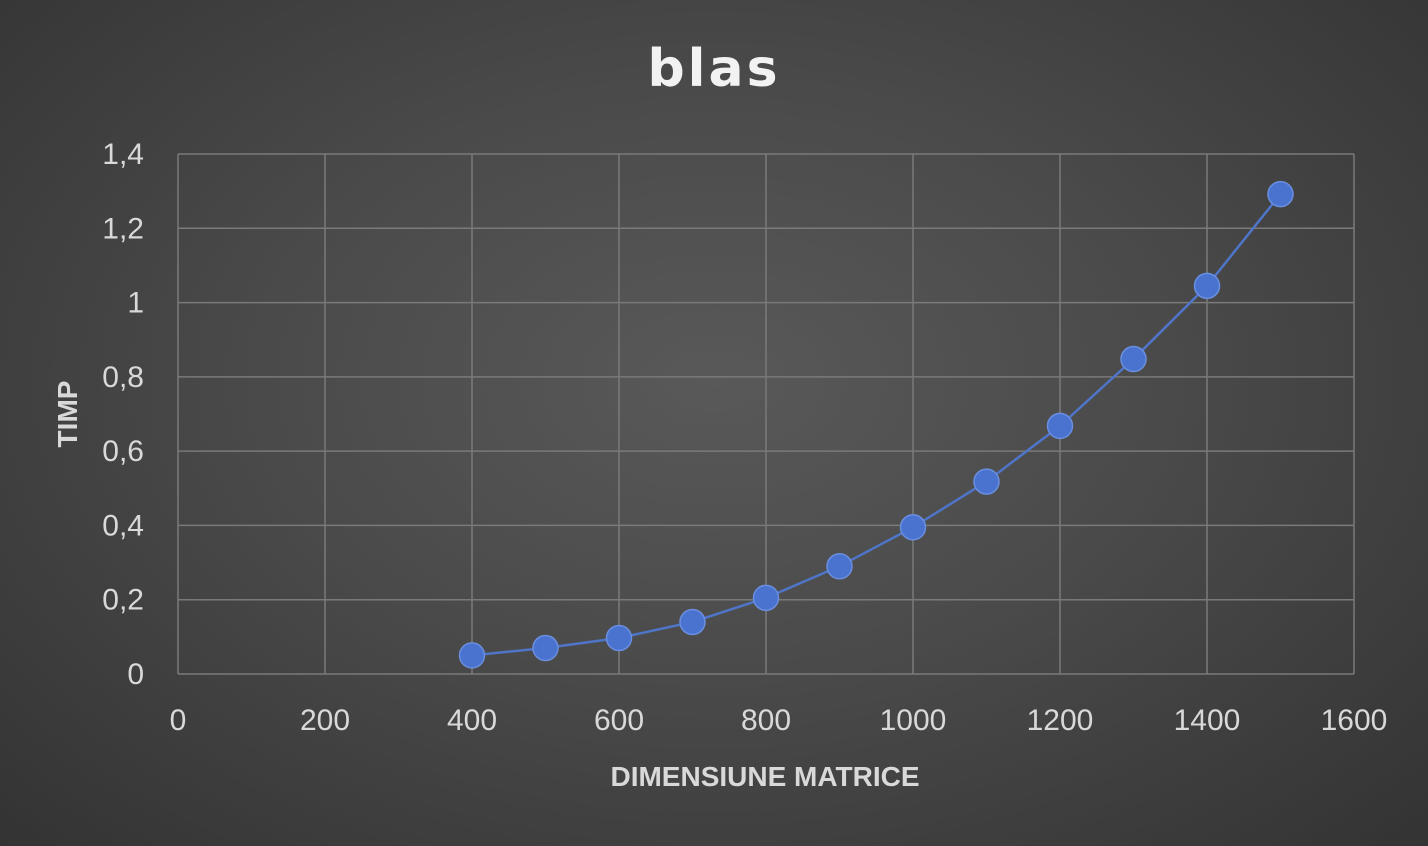 The height and width of the screenshot is (846, 1428). What do you see at coordinates (123, 525) in the screenshot?
I see `y-tick-label: 0,4` at bounding box center [123, 525].